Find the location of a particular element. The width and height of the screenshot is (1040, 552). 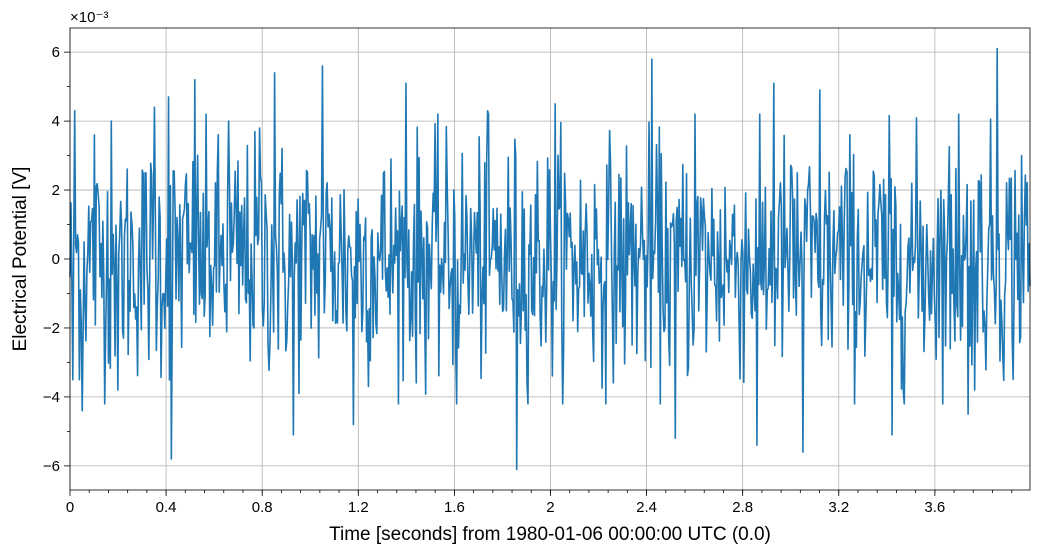

x-tick-label: 0.8 is located at coordinates (262, 507).